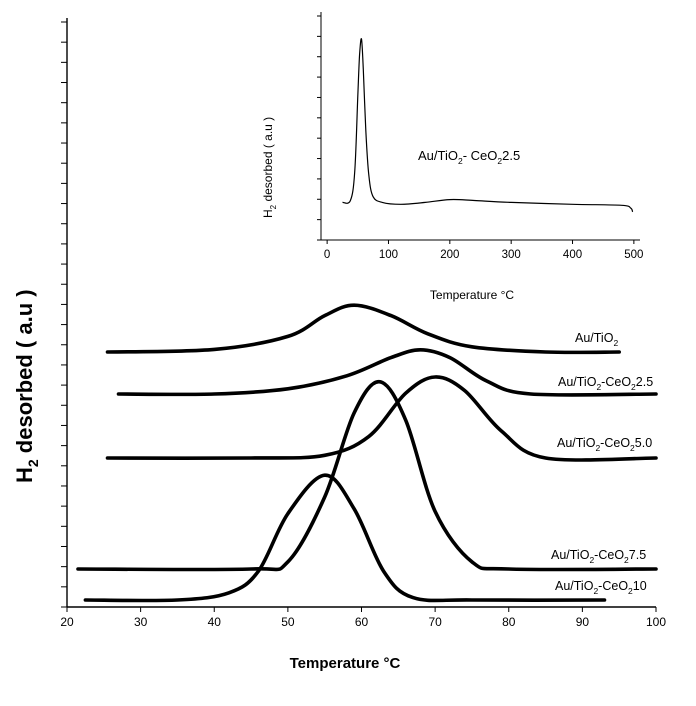 This screenshot has height=706, width=696. I want to click on main-x-tick-label-100: 100, so click(656, 622).